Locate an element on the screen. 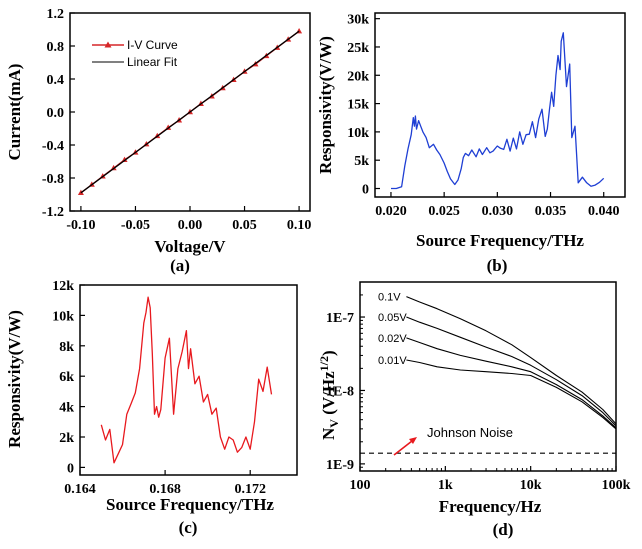  panel-c-label: (c) is located at coordinates (188, 527).